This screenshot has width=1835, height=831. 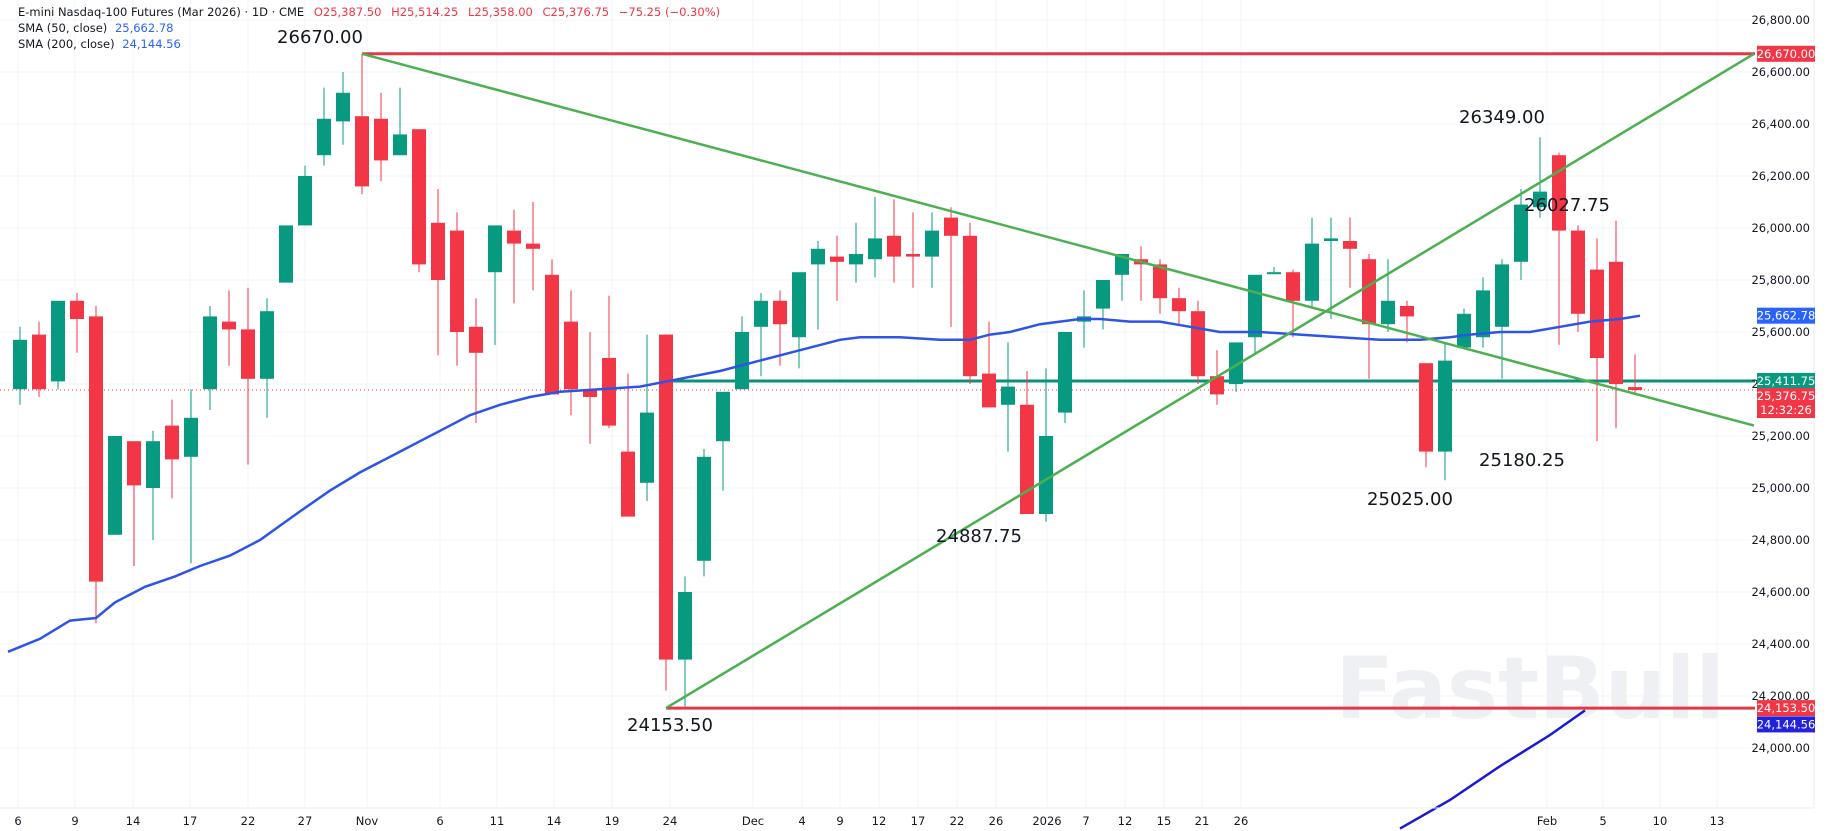 What do you see at coordinates (500, 12) in the screenshot?
I see `low-value: L25,358.00` at bounding box center [500, 12].